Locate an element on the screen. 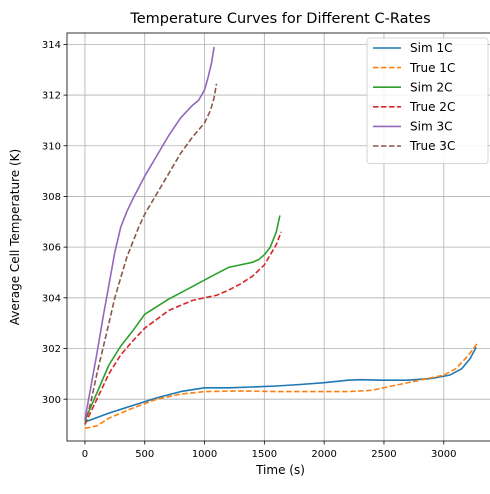  x-tick-label: 2000 is located at coordinates (323, 454).